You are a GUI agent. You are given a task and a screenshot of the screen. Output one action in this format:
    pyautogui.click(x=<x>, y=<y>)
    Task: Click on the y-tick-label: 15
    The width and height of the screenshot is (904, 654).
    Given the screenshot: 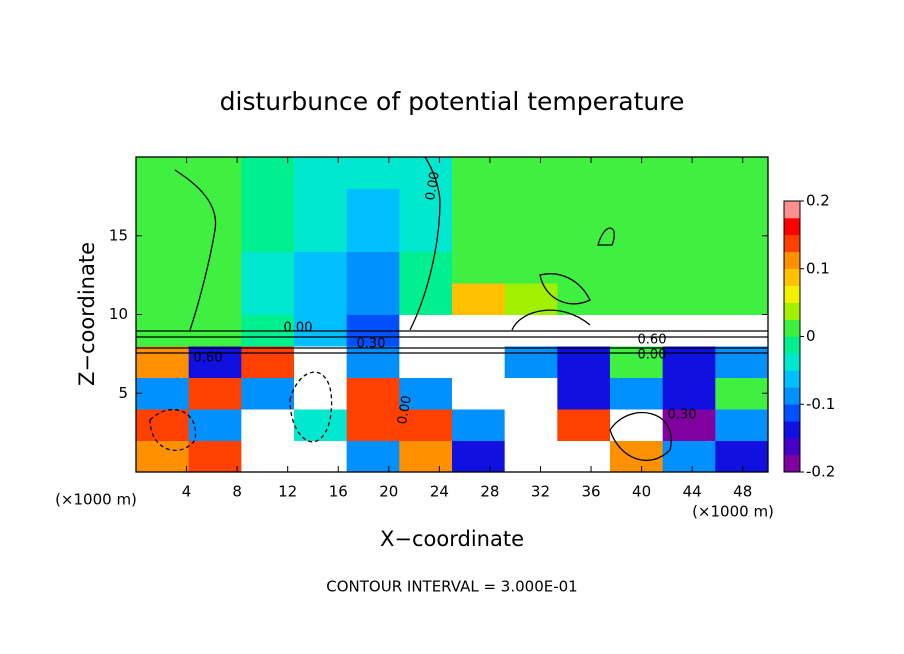 What is the action you would take?
    pyautogui.click(x=118, y=235)
    